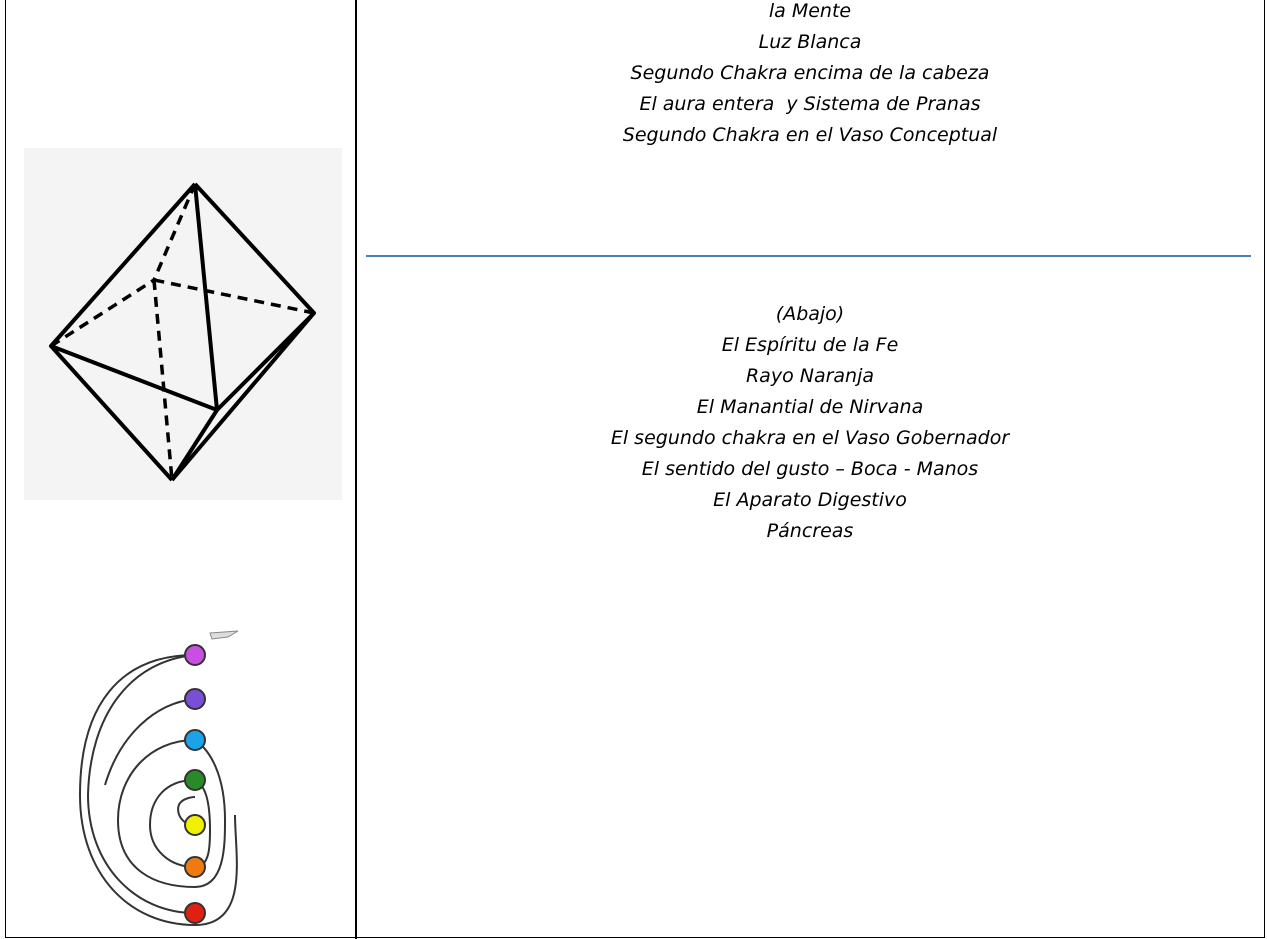 The image size is (1267, 939). I want to click on text-line: (Abajo), so click(810, 314).